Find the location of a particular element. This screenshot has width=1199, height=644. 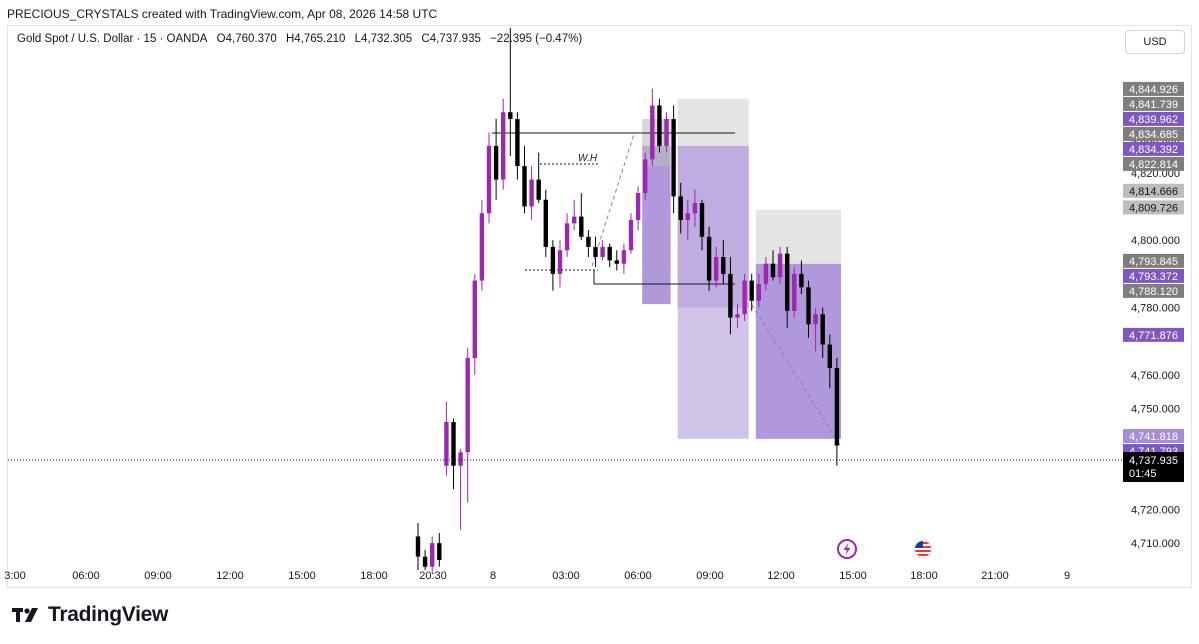

price-tag-label: 4,822.814 is located at coordinates (1153, 165).